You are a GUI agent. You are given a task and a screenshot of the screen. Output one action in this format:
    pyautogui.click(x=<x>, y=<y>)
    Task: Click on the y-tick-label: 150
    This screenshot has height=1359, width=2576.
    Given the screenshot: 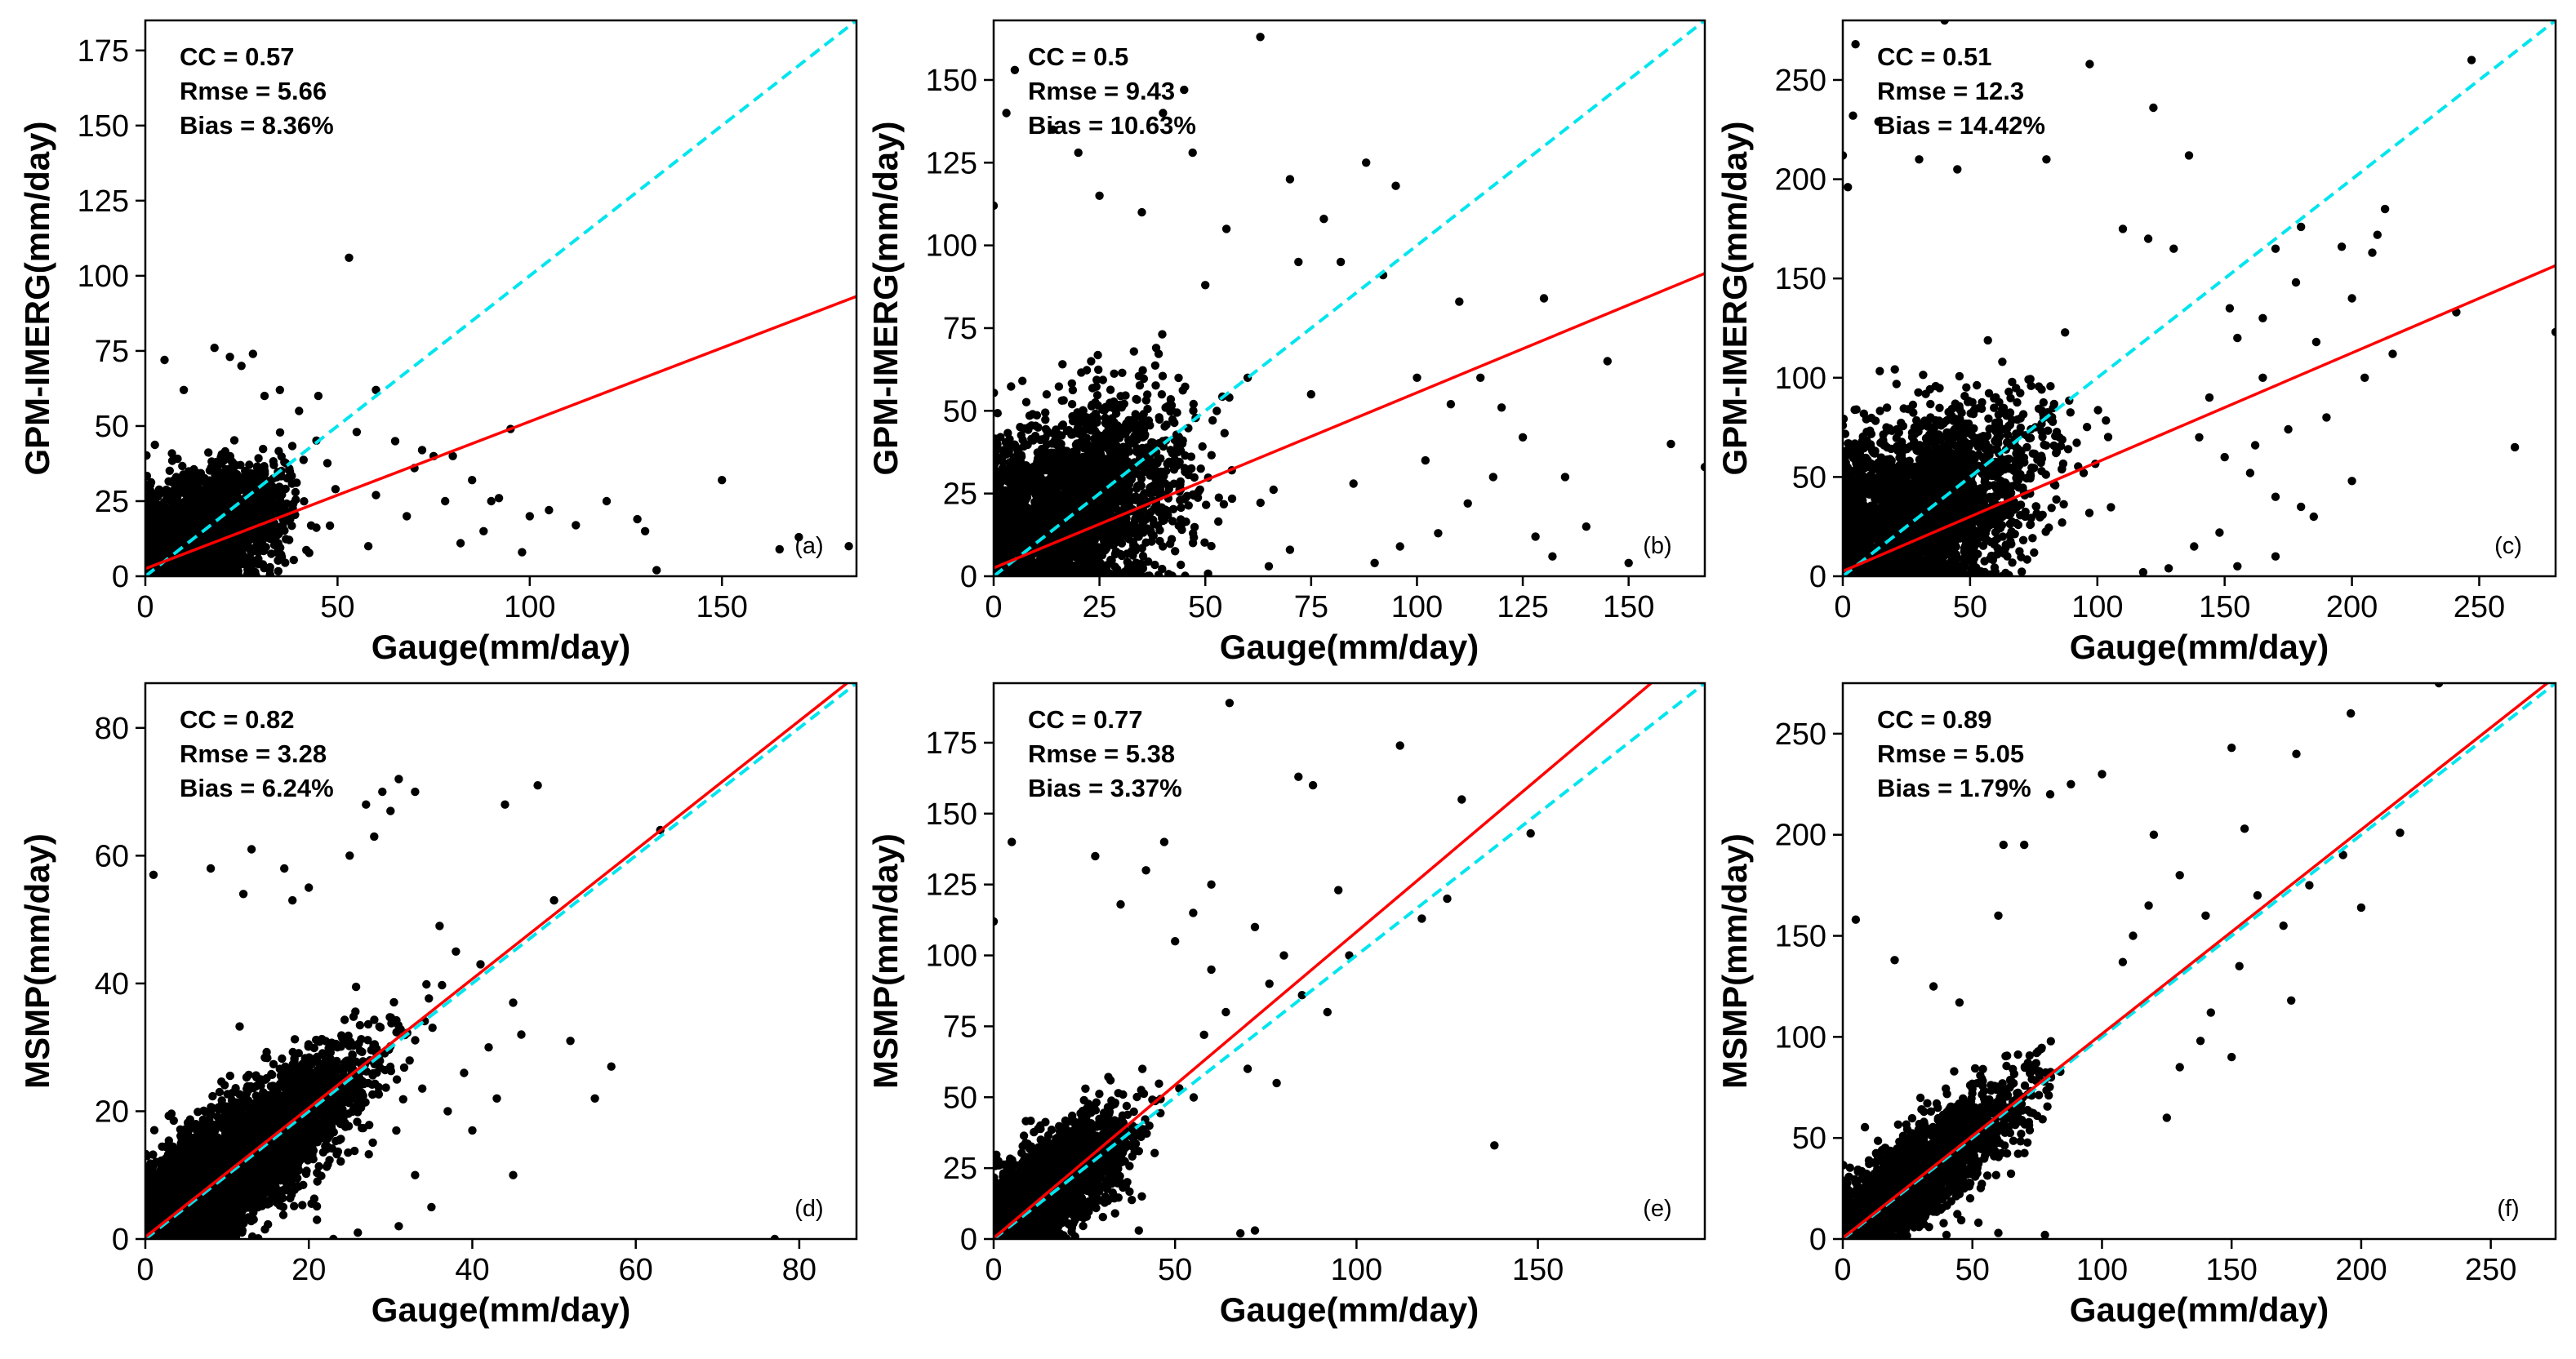 What is the action you would take?
    pyautogui.click(x=103, y=127)
    